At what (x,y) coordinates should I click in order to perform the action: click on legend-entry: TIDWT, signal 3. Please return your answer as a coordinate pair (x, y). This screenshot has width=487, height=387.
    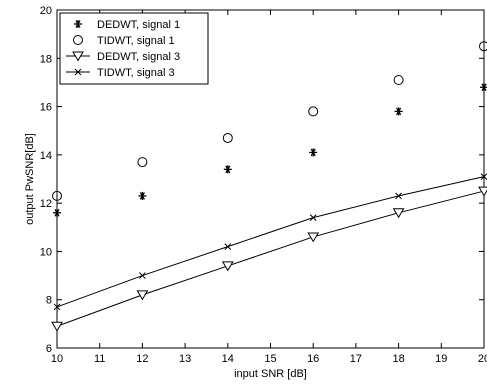
    Looking at the image, I should click on (120, 73).